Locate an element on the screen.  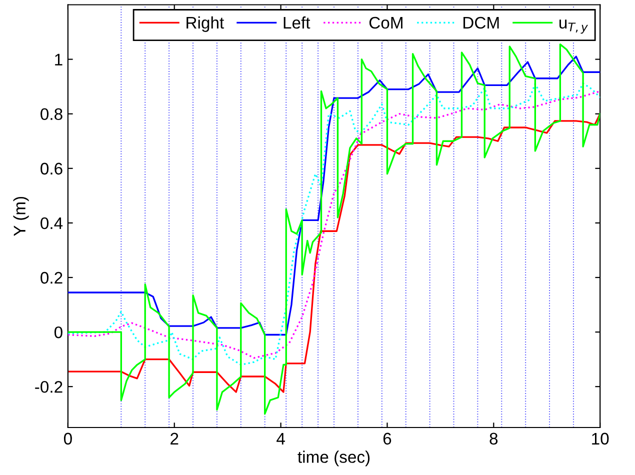
legend-label: Right is located at coordinates (205, 24).